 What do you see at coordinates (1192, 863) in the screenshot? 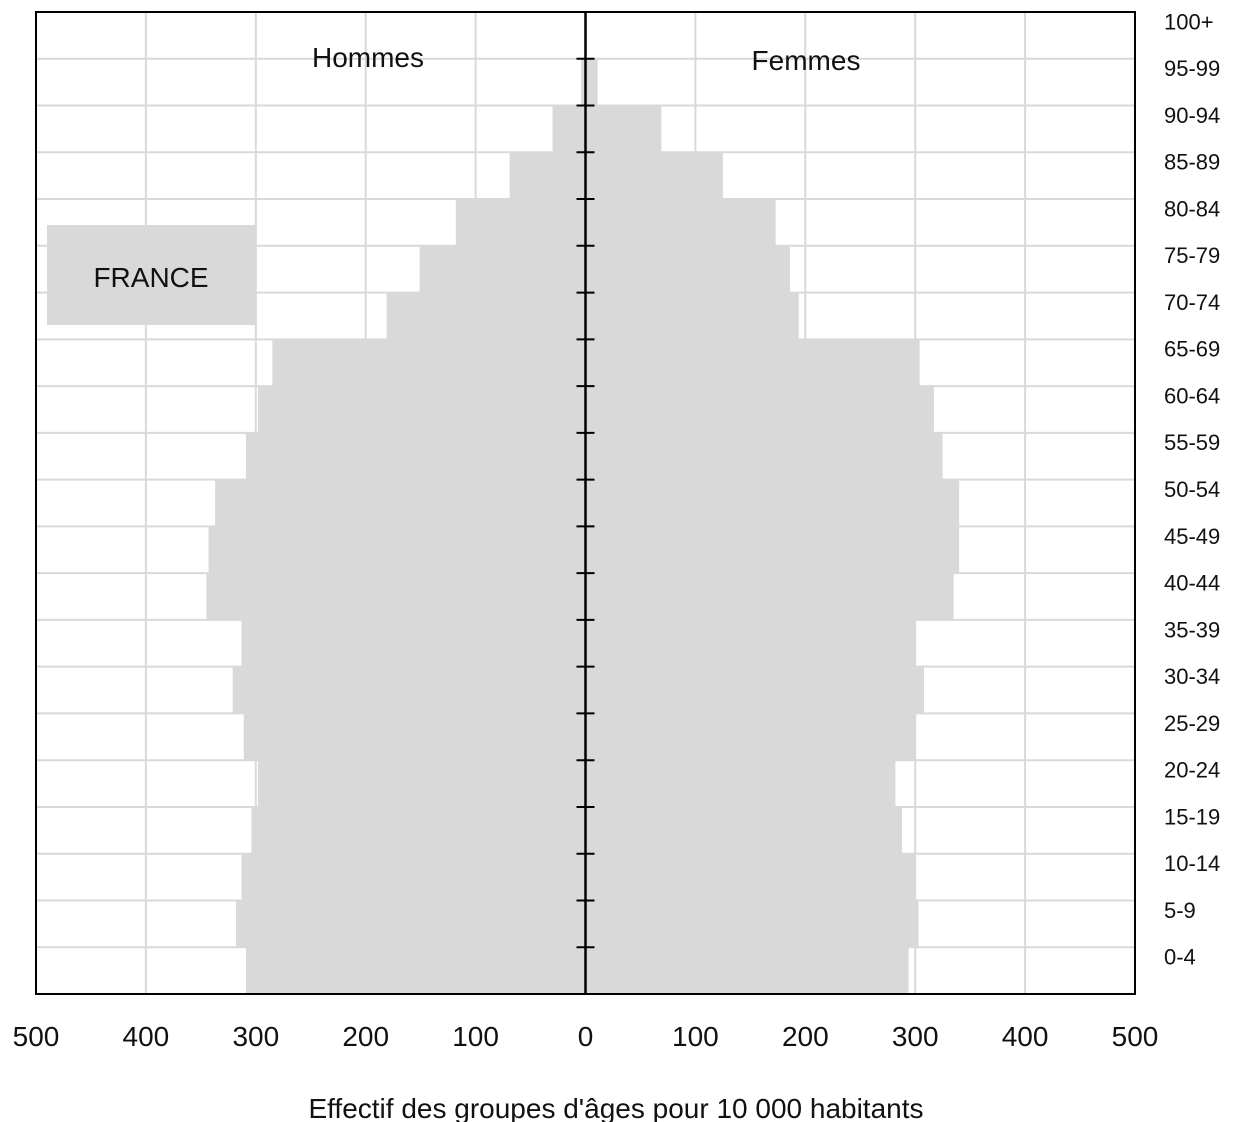
I see `category-label: 10-14` at bounding box center [1192, 863].